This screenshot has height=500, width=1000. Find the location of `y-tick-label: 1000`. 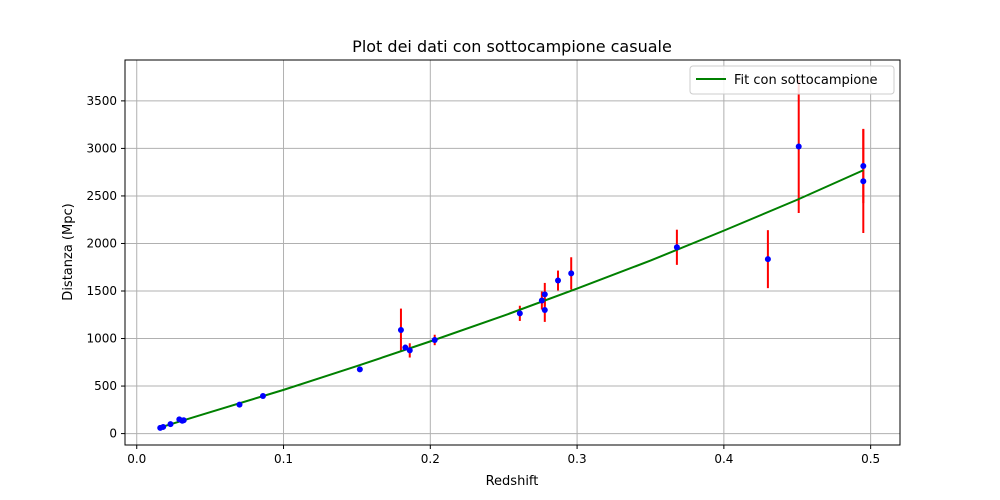

y-tick-label: 1000 is located at coordinates (101, 339).